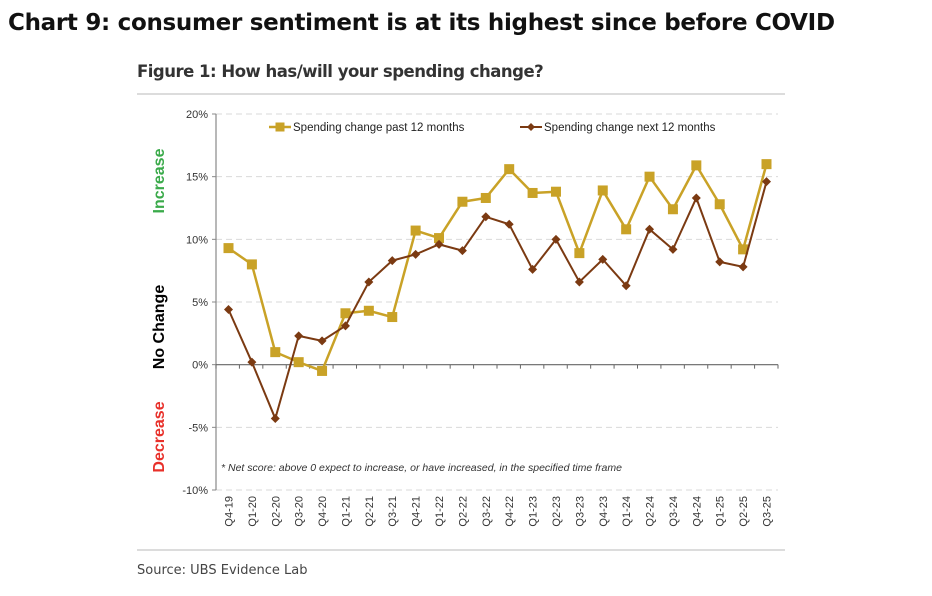  What do you see at coordinates (463, 511) in the screenshot?
I see `x-tick-label: Q2-22` at bounding box center [463, 511].